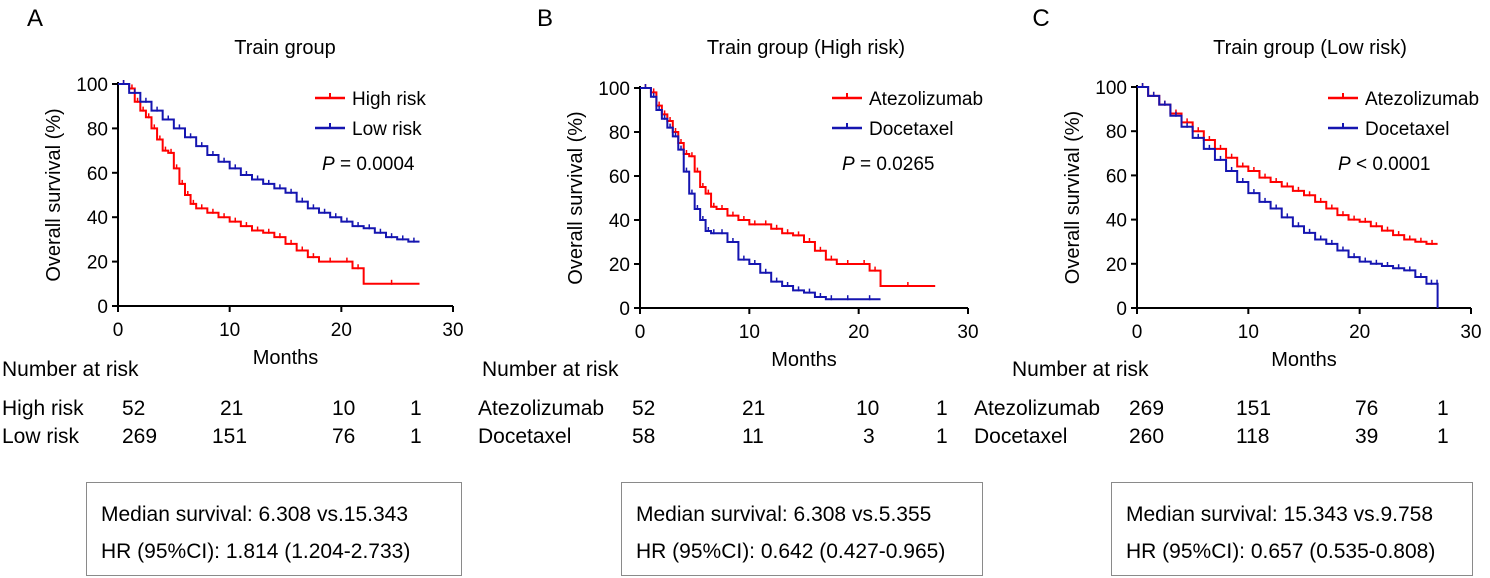 Image resolution: width=1490 pixels, height=578 pixels. What do you see at coordinates (1310, 48) in the screenshot?
I see `chart-title: Train group (Low risk)` at bounding box center [1310, 48].